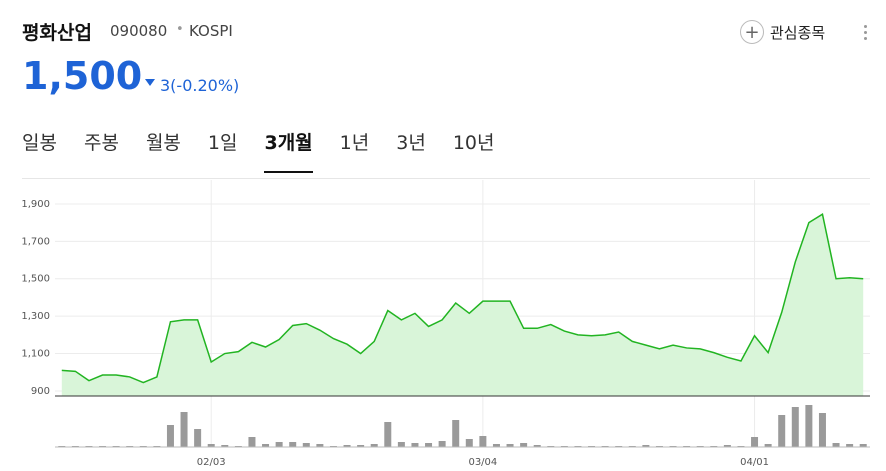 The height and width of the screenshot is (471, 886). I want to click on x-tick-label: 04/01, so click(754, 462).